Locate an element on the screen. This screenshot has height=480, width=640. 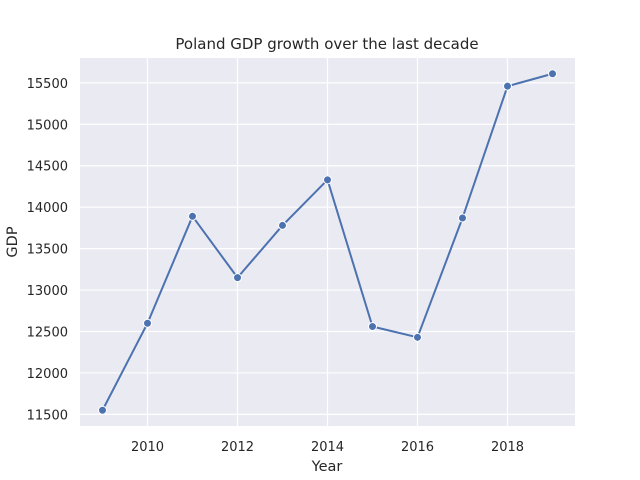
y-tick-label: 13500 is located at coordinates (47, 250).